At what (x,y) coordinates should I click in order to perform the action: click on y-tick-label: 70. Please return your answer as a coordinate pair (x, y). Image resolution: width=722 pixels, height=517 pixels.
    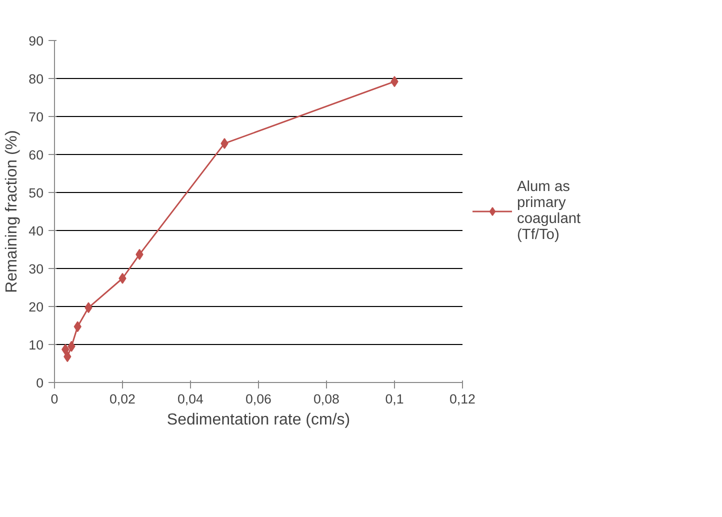
    Looking at the image, I should click on (36, 117).